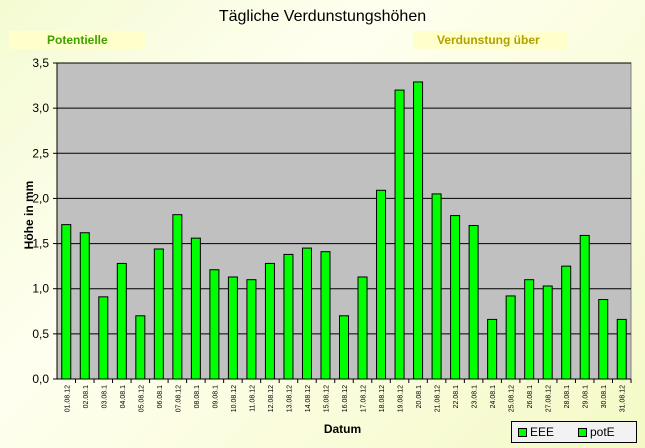 The image size is (645, 448). Describe the element at coordinates (574, 432) in the screenshot. I see `legend: EEE potE` at that location.